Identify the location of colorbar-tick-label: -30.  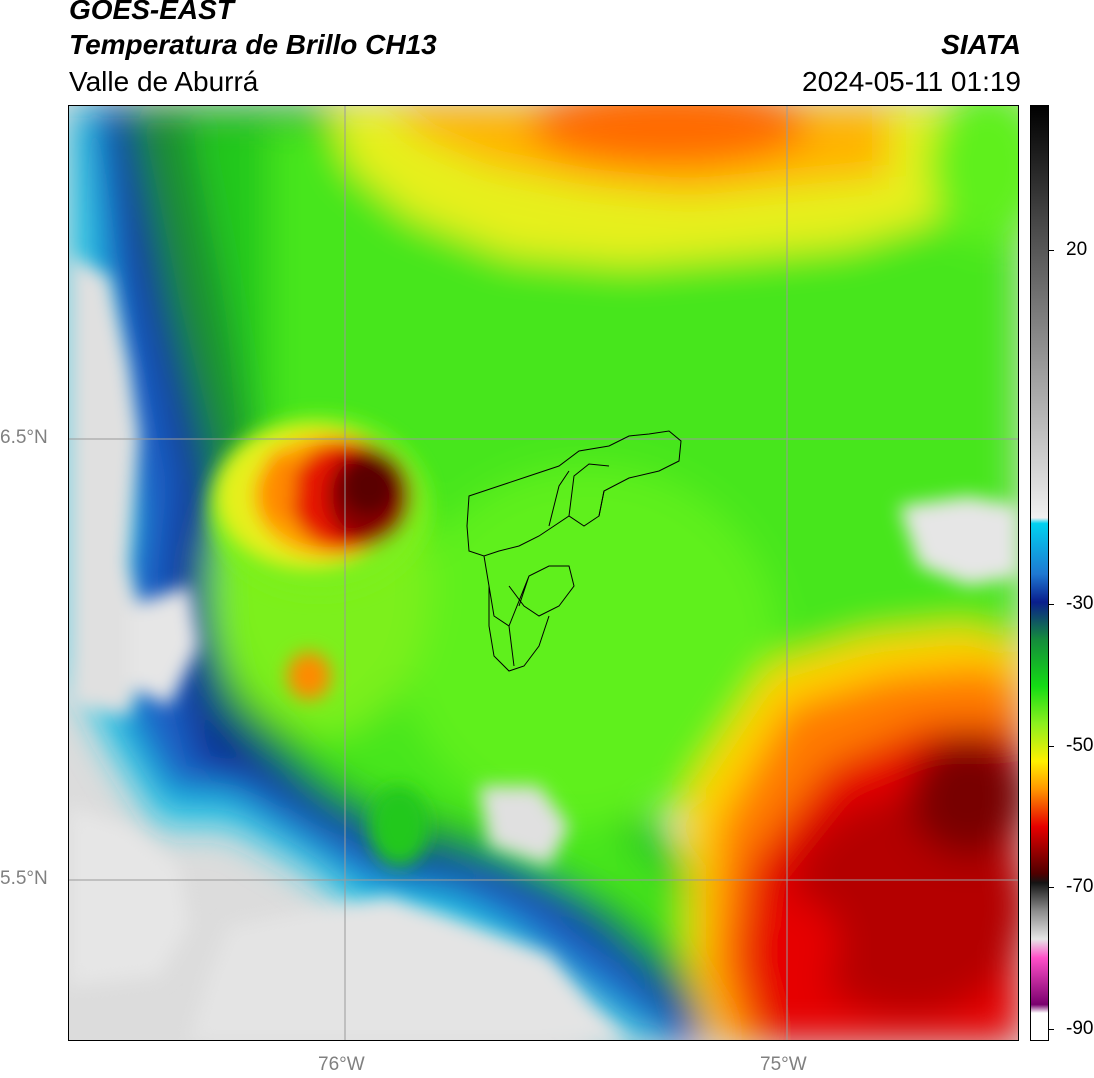
(1080, 603).